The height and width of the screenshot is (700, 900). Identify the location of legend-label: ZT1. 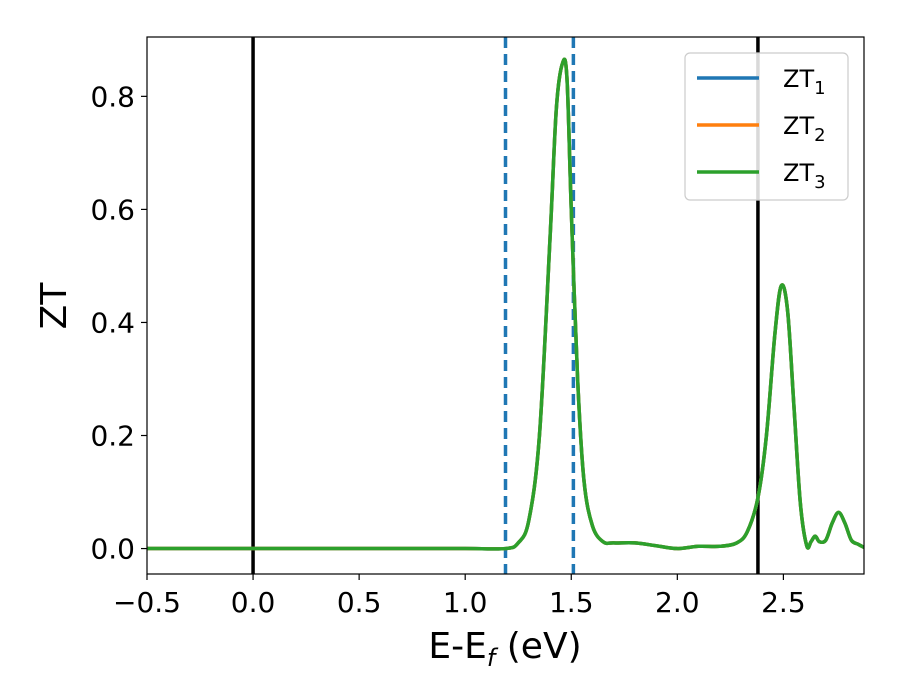
(804, 82).